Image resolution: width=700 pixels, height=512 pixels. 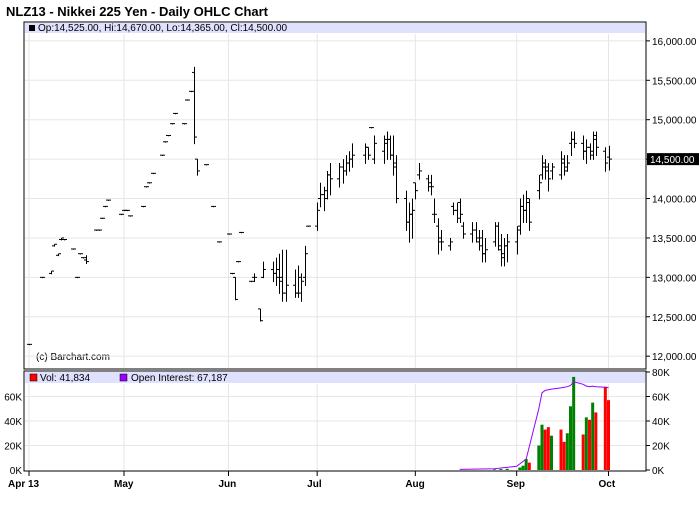 I want to click on price-summary-swatch, so click(x=32, y=28).